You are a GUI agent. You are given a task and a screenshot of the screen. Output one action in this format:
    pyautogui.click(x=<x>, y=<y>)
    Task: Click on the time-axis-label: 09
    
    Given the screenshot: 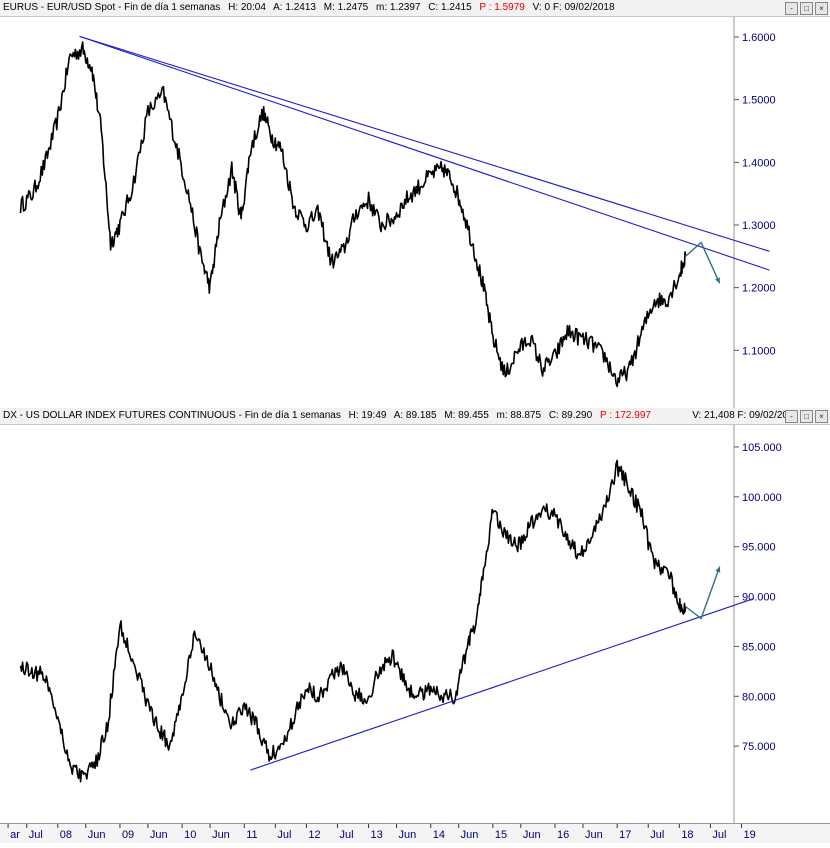 What is the action you would take?
    pyautogui.click(x=128, y=835)
    